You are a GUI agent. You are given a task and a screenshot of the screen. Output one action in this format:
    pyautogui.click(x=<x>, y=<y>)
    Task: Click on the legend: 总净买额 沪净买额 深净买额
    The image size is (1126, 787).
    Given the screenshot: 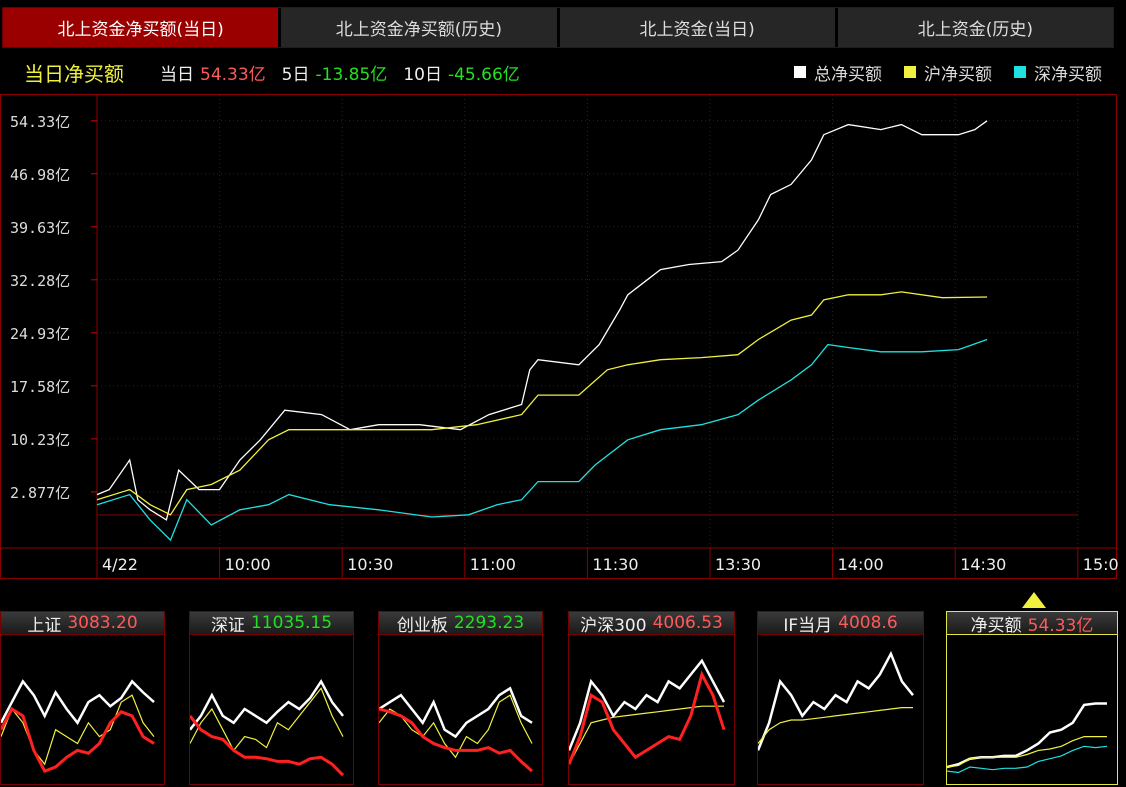 What is the action you would take?
    pyautogui.click(x=941, y=72)
    